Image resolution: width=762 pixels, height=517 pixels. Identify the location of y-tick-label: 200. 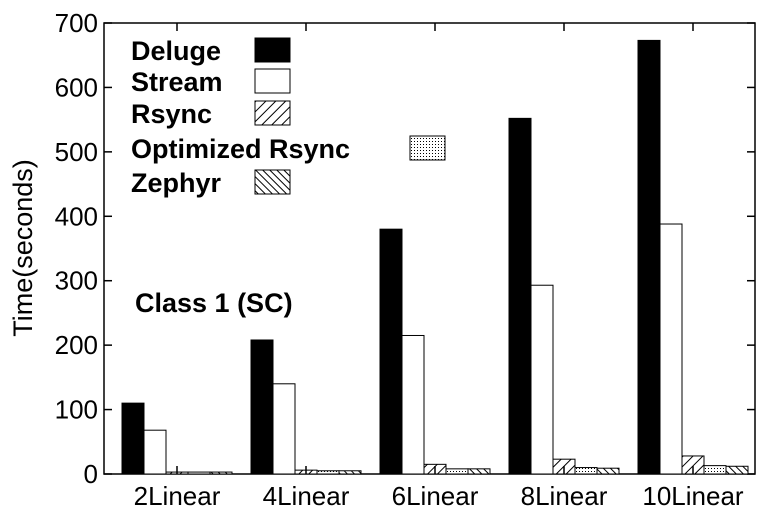
(76, 345).